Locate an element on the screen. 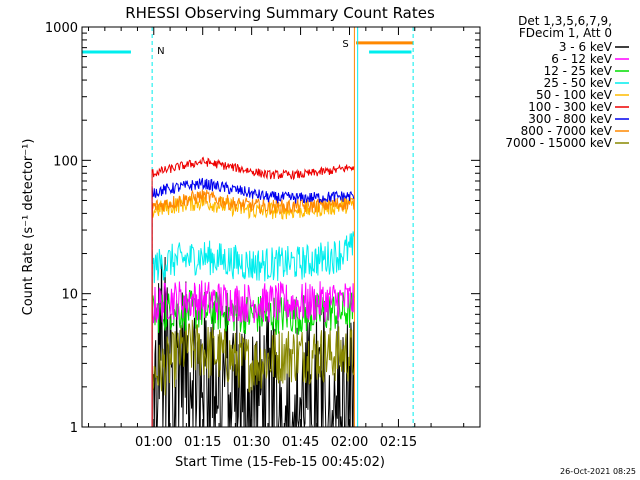 The image size is (640, 480). legend-label-6: 100 - 300 keV is located at coordinates (570, 107).